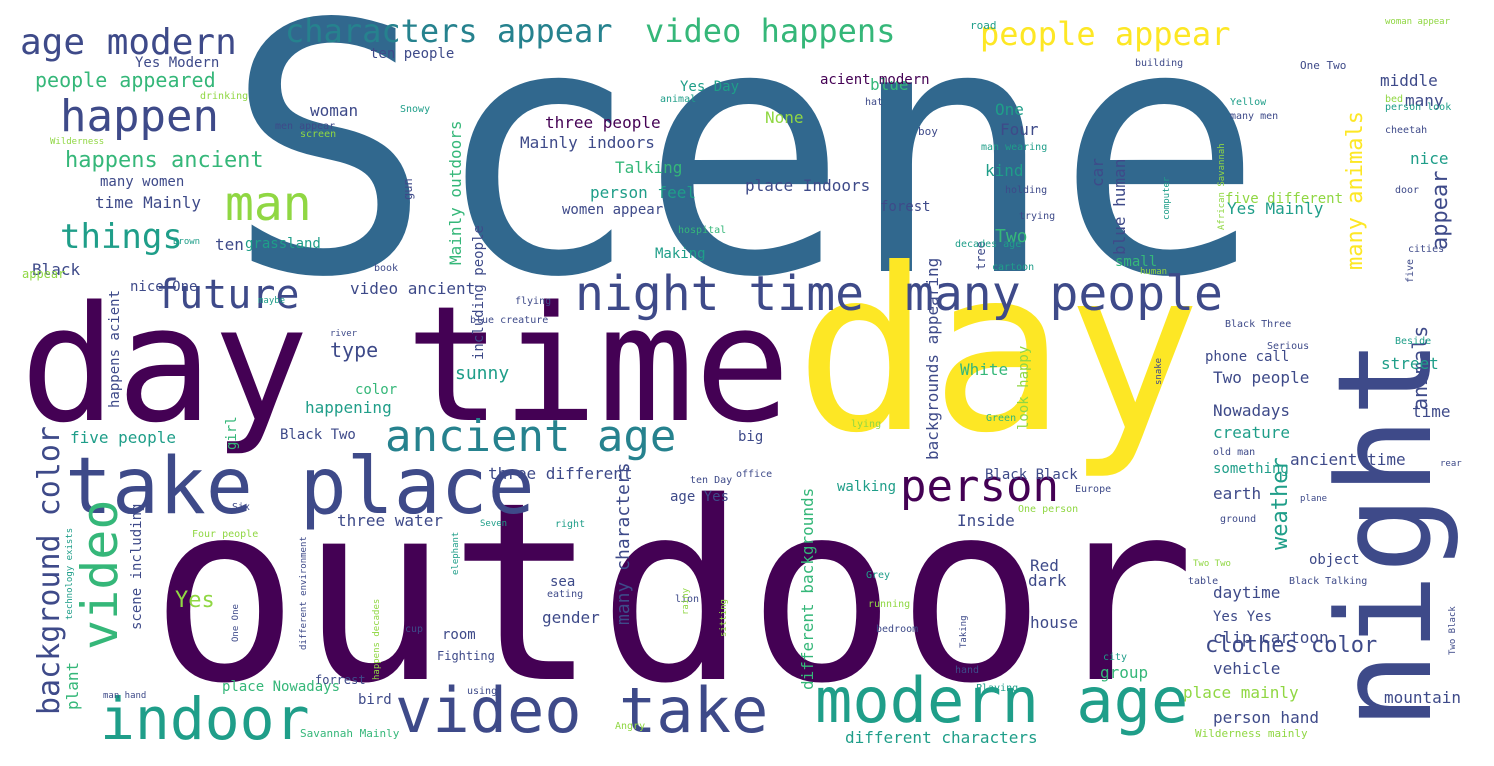 The height and width of the screenshot is (766, 1494). I want to click on word-31: Mainly outdoors, so click(455, 193).